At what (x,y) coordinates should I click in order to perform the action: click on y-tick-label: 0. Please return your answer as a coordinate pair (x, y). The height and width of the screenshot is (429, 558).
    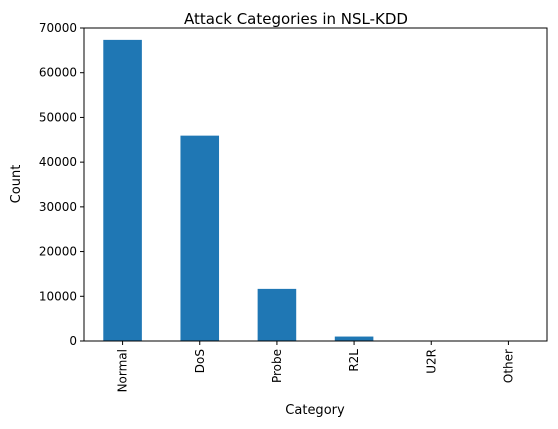
    Looking at the image, I should click on (73, 341).